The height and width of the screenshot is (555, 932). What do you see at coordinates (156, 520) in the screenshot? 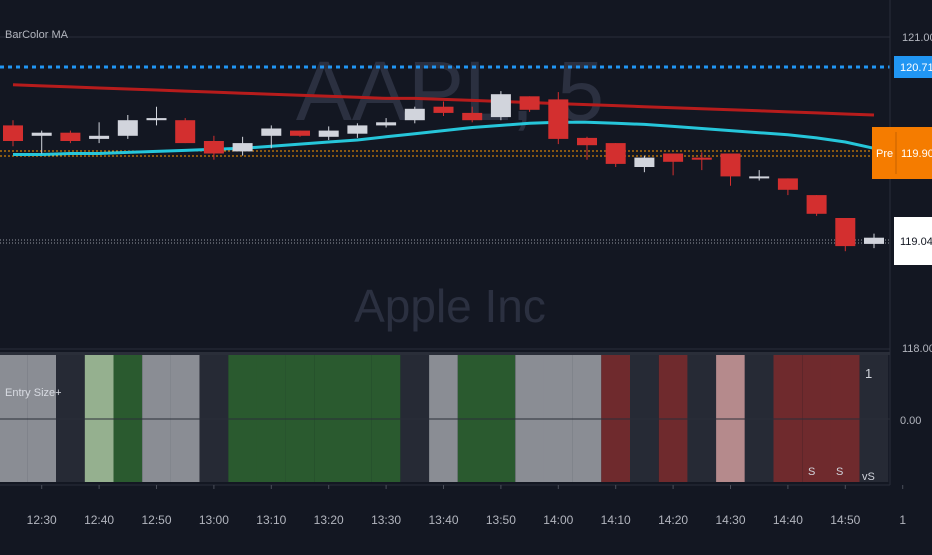
I see `time-tick-label: 12:50` at bounding box center [156, 520].